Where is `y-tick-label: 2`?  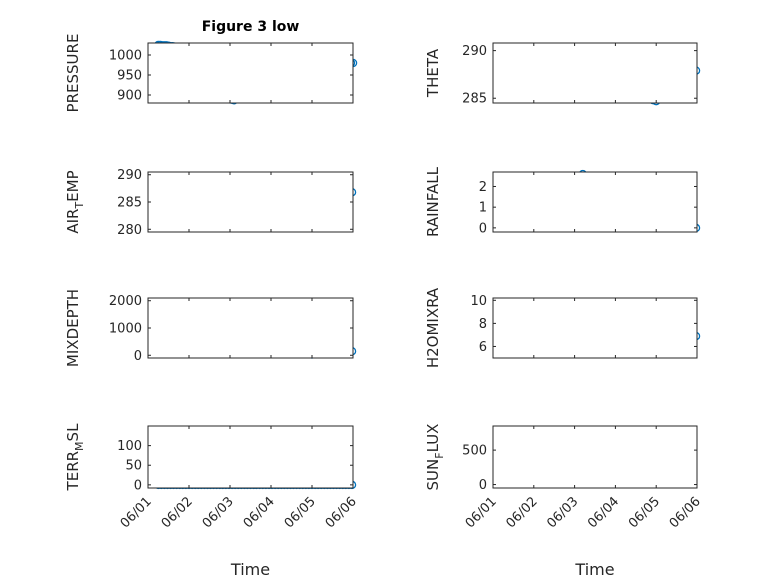 y-tick-label: 2 is located at coordinates (483, 187).